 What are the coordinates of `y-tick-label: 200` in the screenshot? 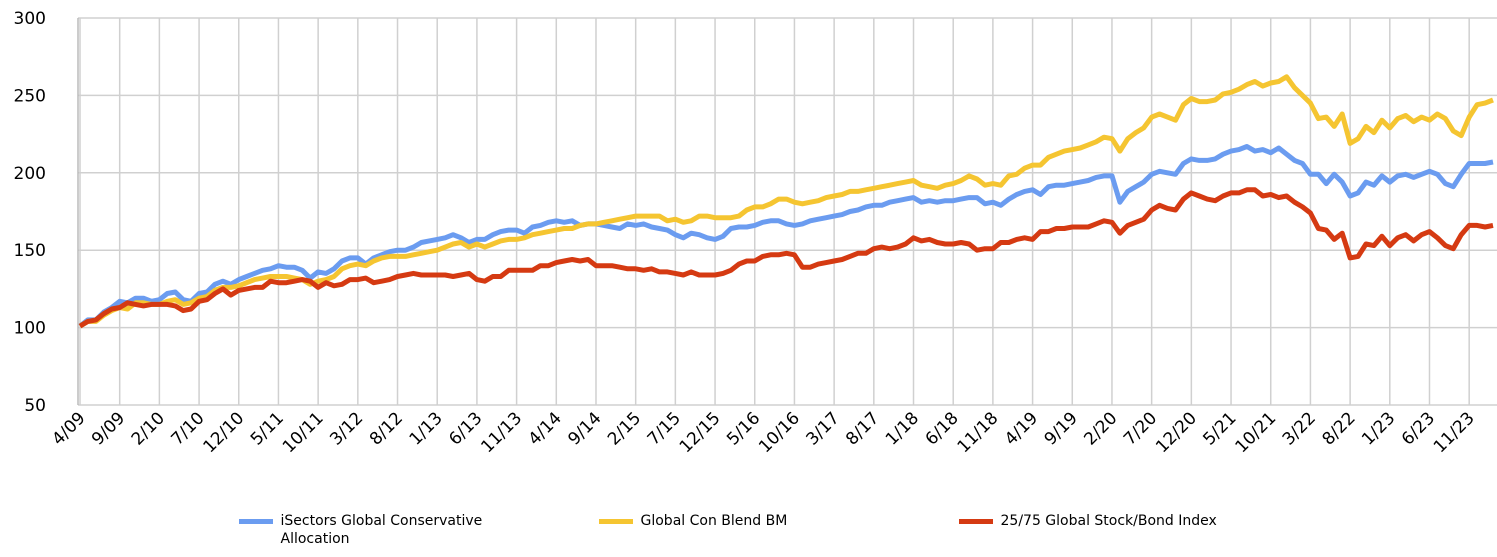 It's located at (30, 174).